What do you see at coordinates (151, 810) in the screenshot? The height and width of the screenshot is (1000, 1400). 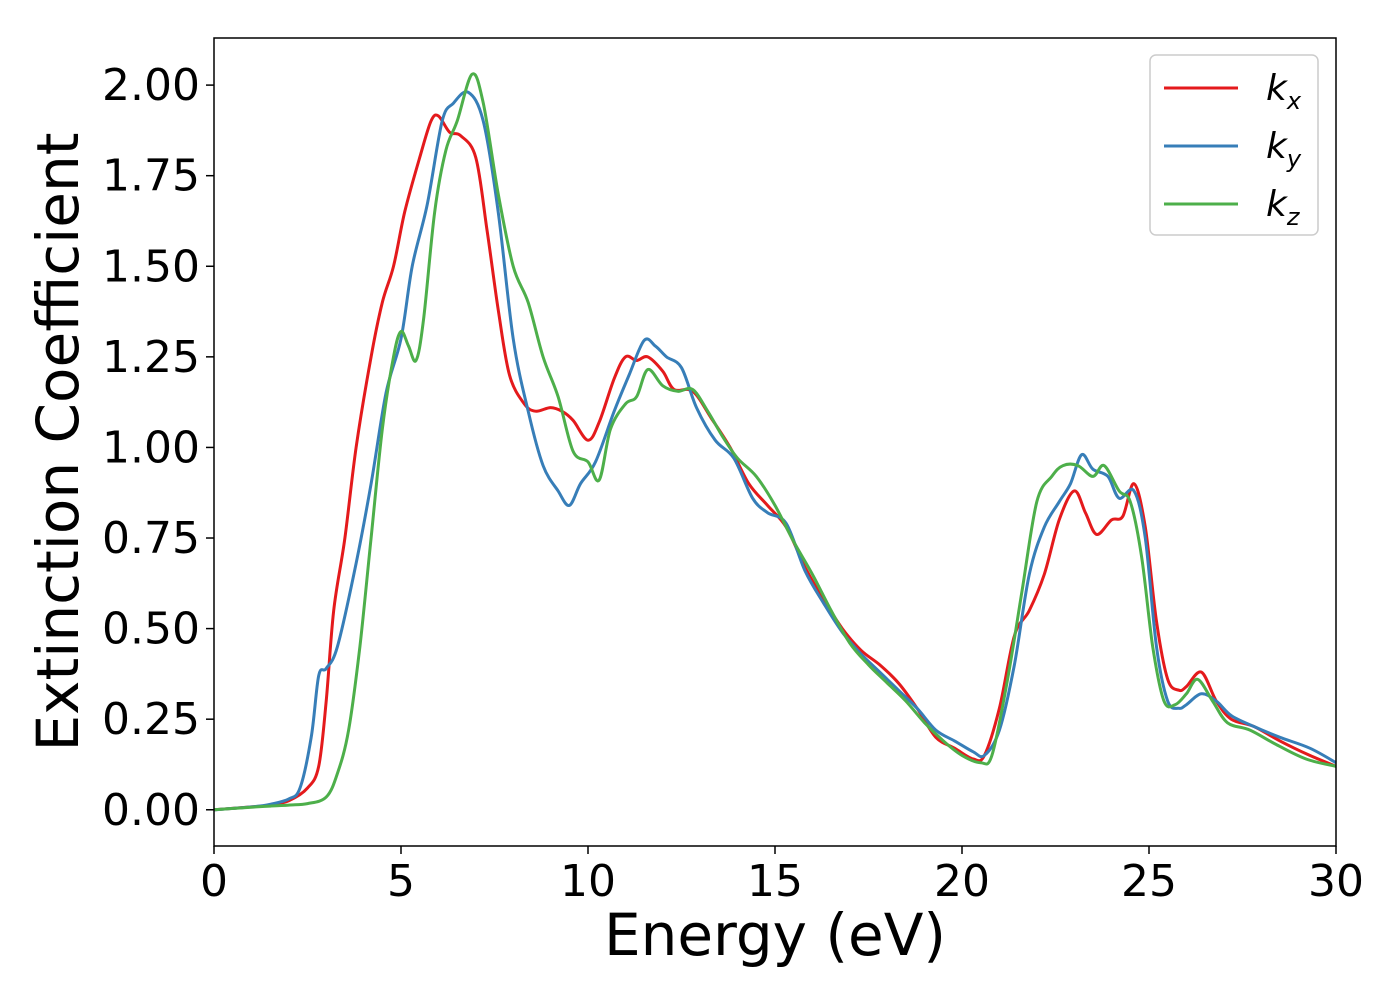 I see `y-tick-label: 0.00` at bounding box center [151, 810].